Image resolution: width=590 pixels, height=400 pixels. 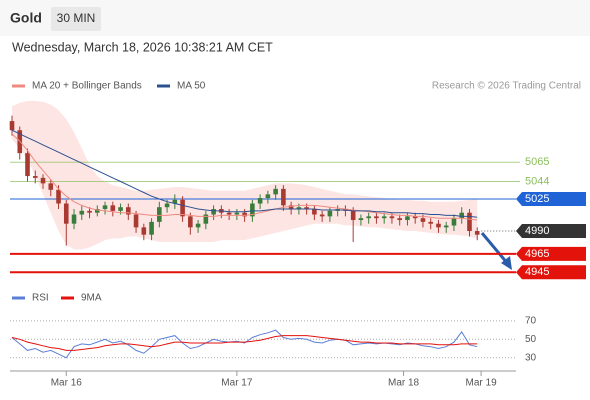 What do you see at coordinates (531, 339) in the screenshot?
I see `y-tick-label: 50` at bounding box center [531, 339].